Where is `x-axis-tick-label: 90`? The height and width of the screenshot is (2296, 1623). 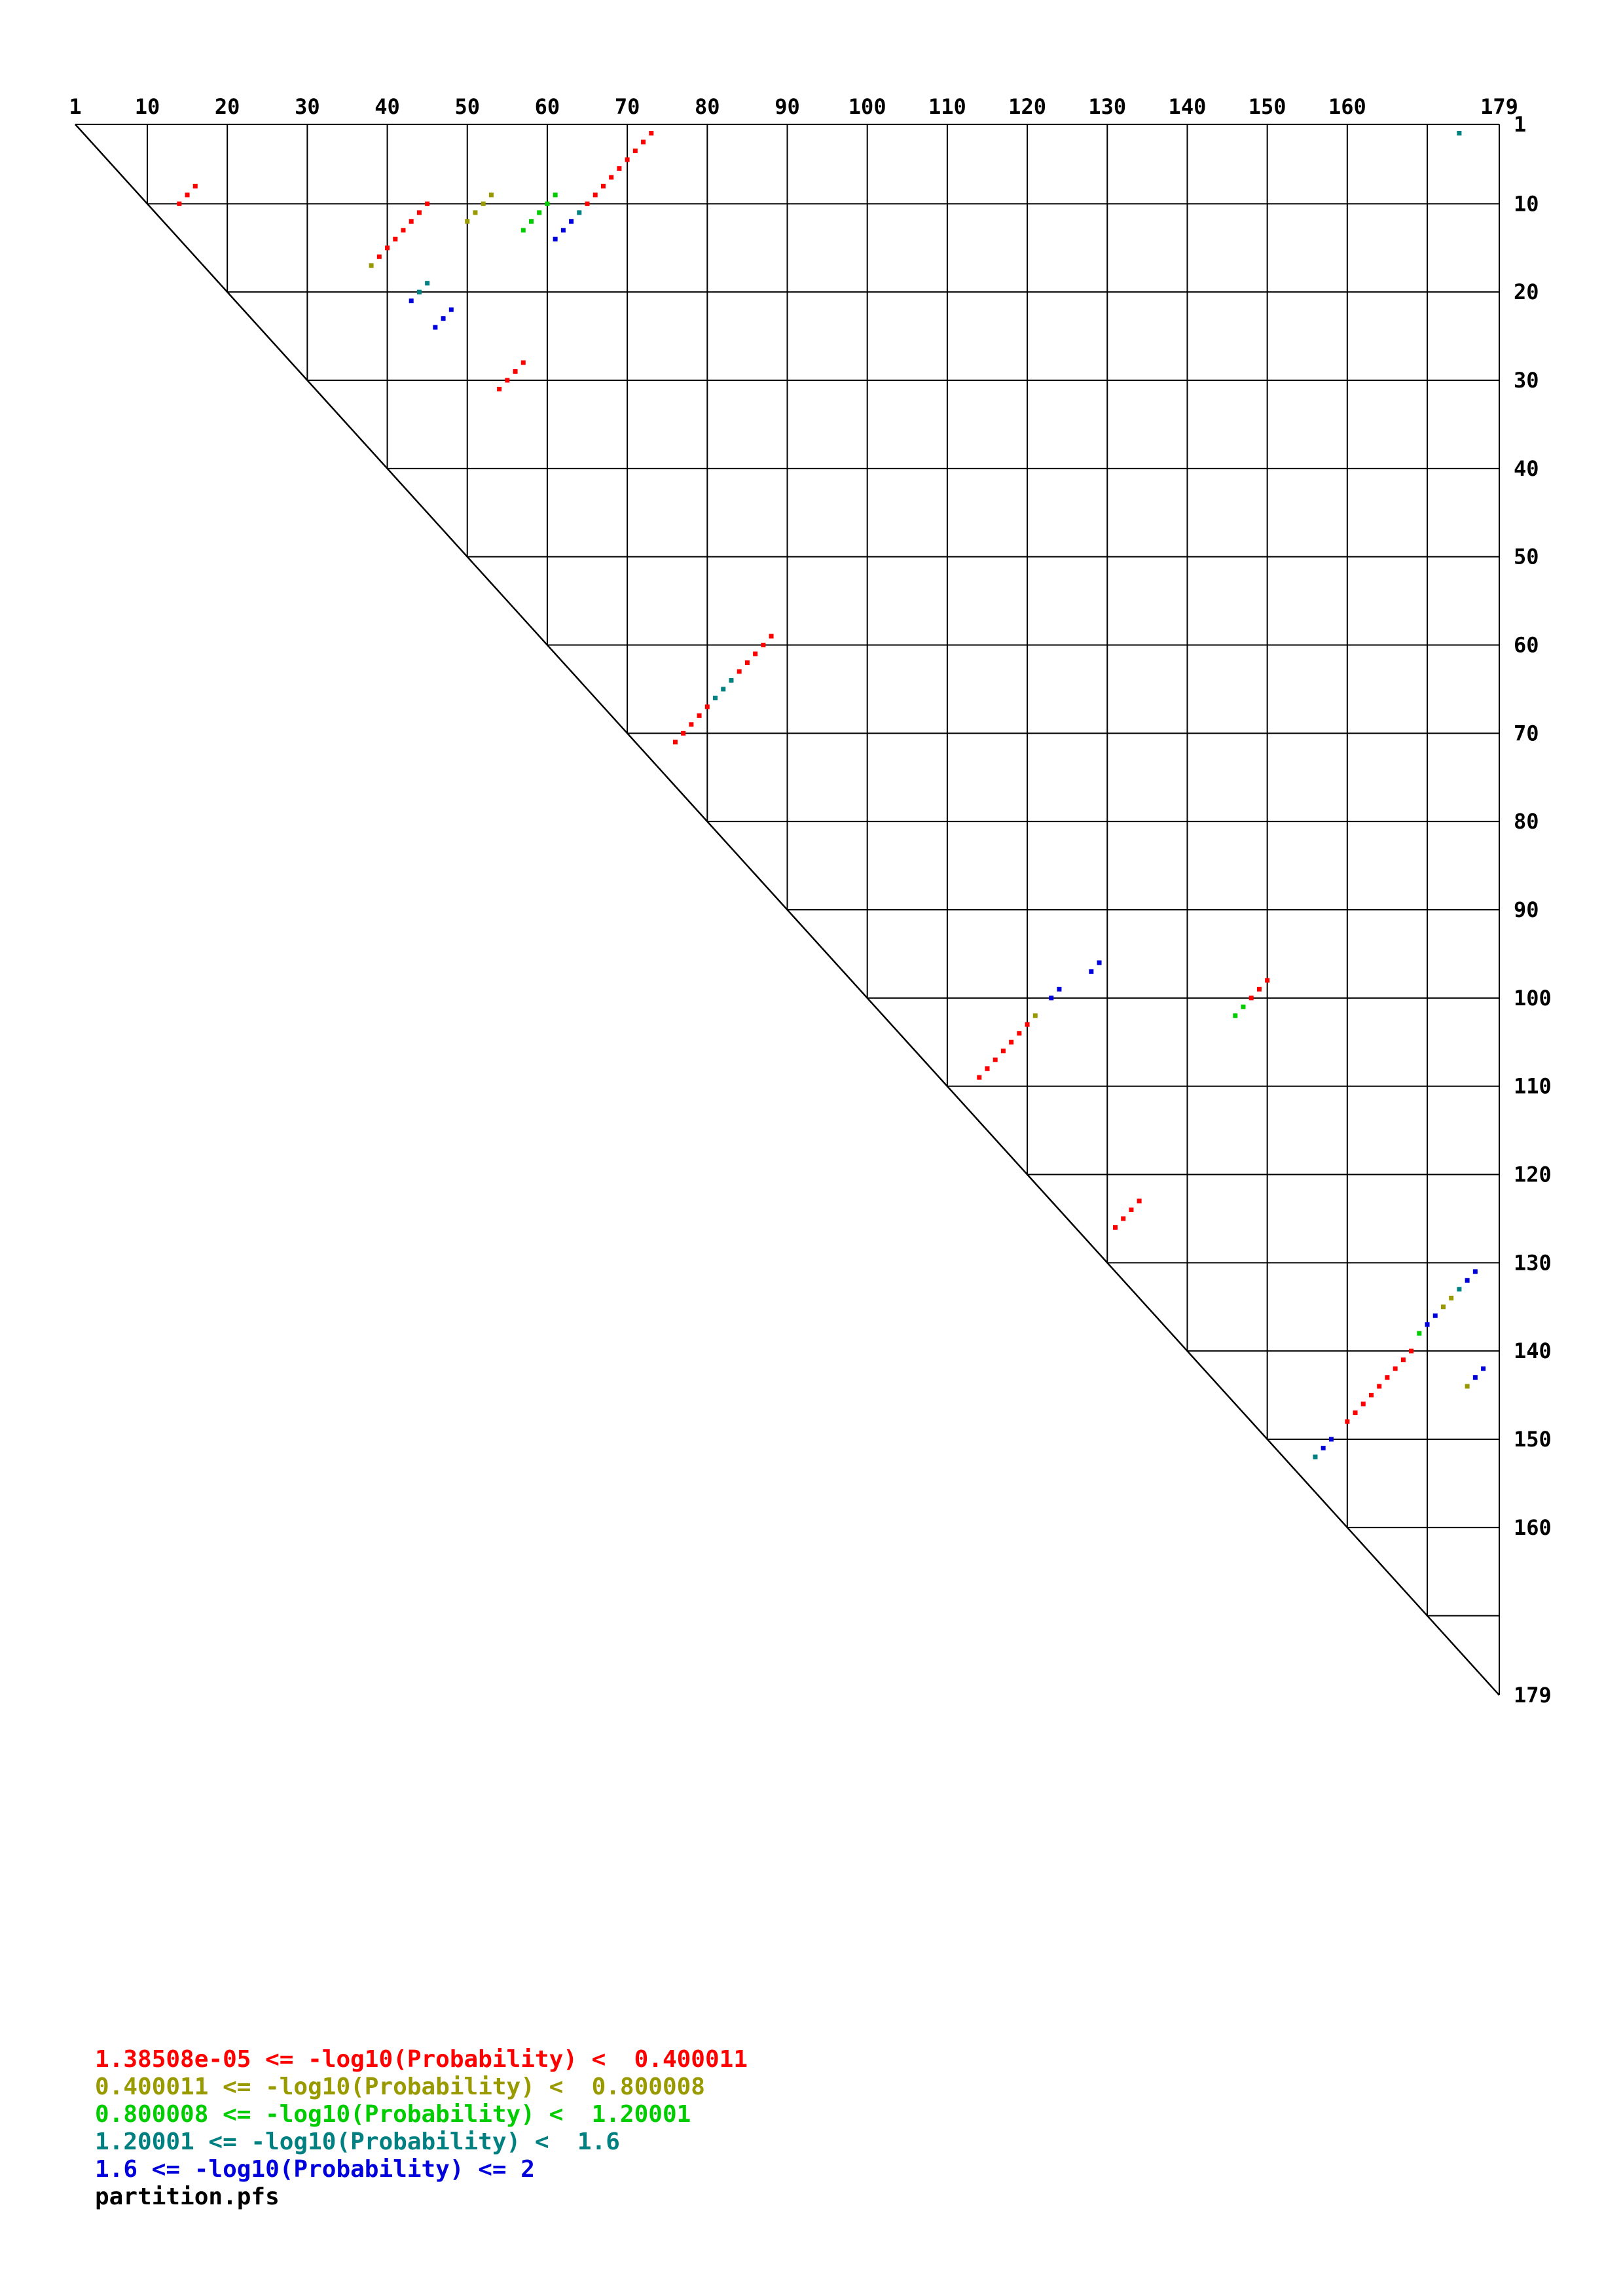
x-axis-tick-label: 90 is located at coordinates (787, 106).